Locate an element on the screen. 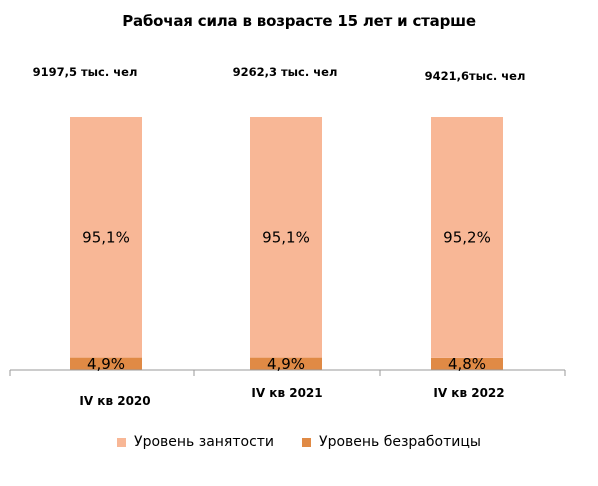 Image resolution: width=598 pixels, height=486 pixels. legend-swatch-employment is located at coordinates (122, 442).